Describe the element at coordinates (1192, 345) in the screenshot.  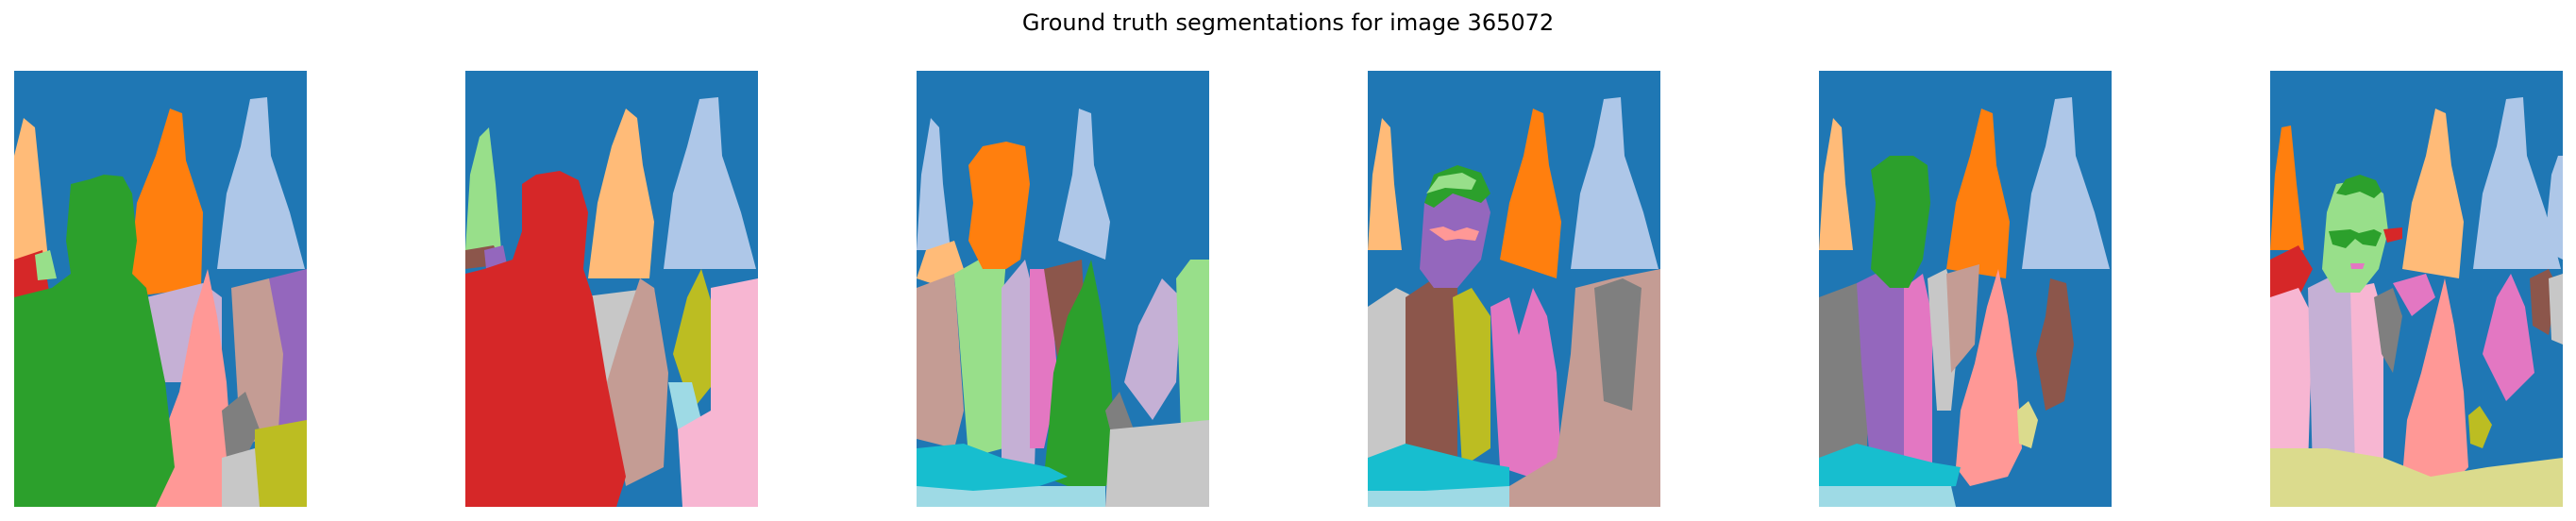
I see `segment-lightgreen-right` at that location.